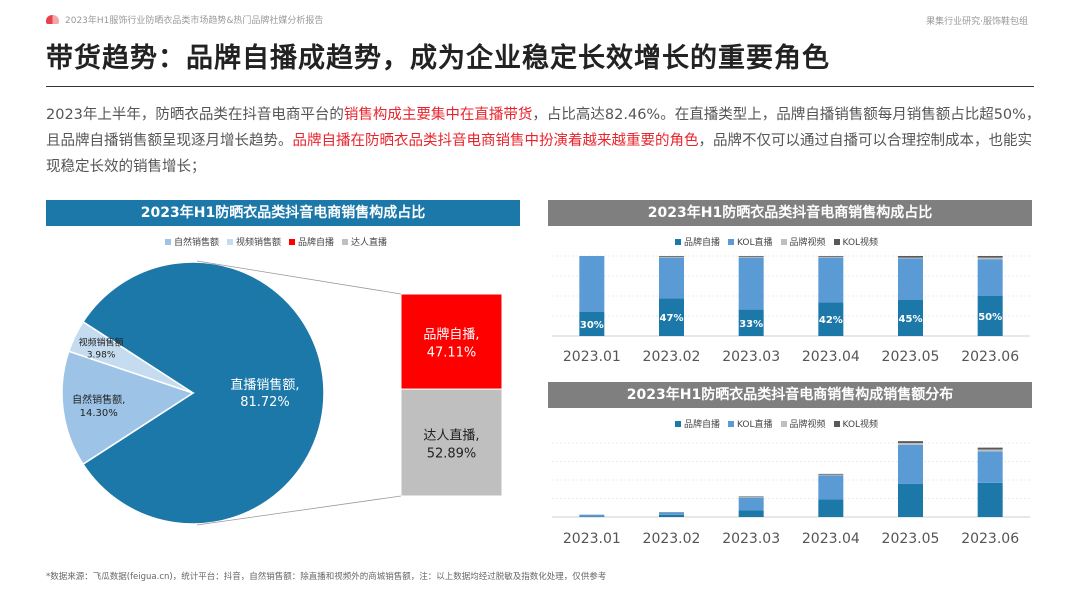 This screenshot has width=1080, height=608. I want to click on report-title: 2023年H1服饰行业防晒衣品类市场趋势&热门品牌社媒分析报告, so click(194, 21).